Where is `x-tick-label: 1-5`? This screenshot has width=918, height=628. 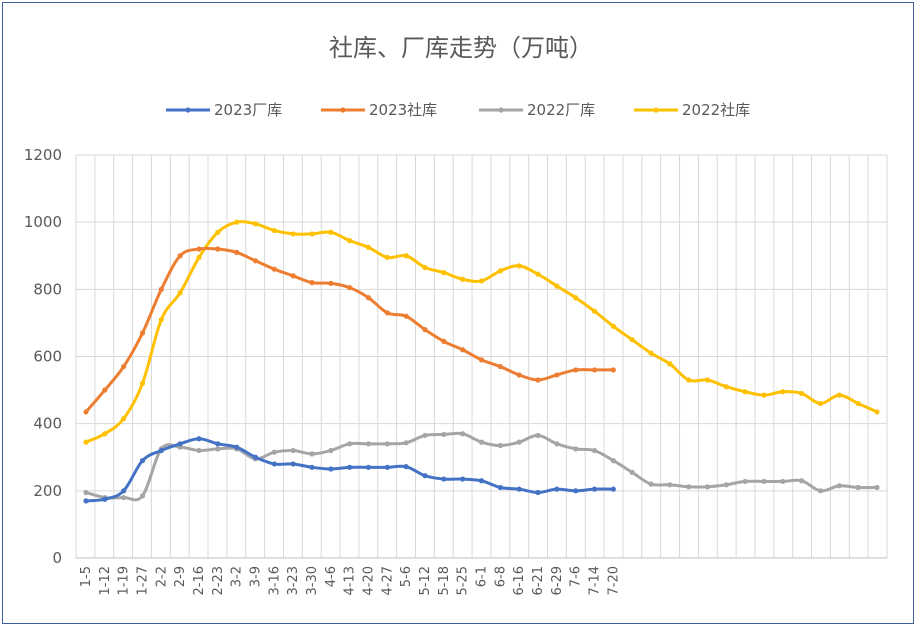 x-tick-label: 1-5 is located at coordinates (86, 576).